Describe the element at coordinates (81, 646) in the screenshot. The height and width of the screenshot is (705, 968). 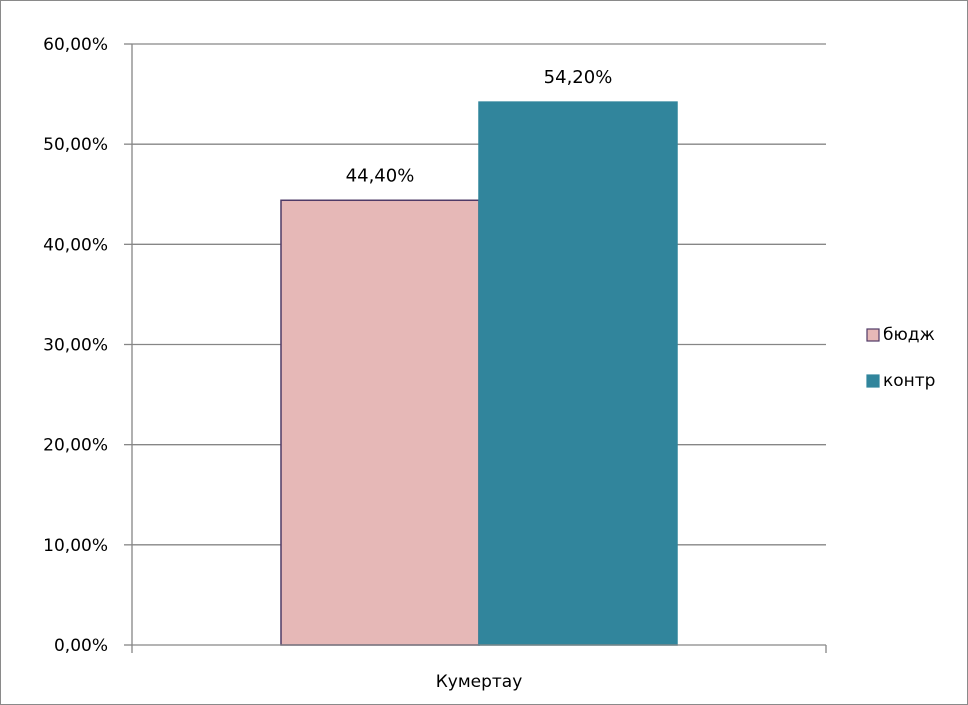
I see `y-tick-label: 0,00%` at that location.